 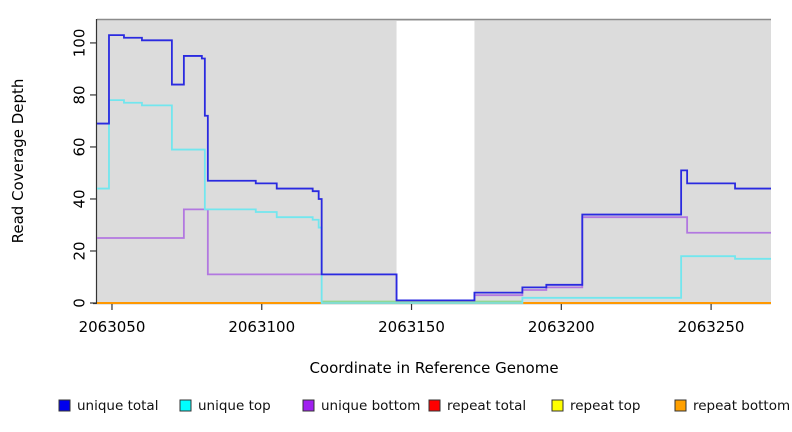 I want to click on x-tick-label: 2063050, so click(x=112, y=327).